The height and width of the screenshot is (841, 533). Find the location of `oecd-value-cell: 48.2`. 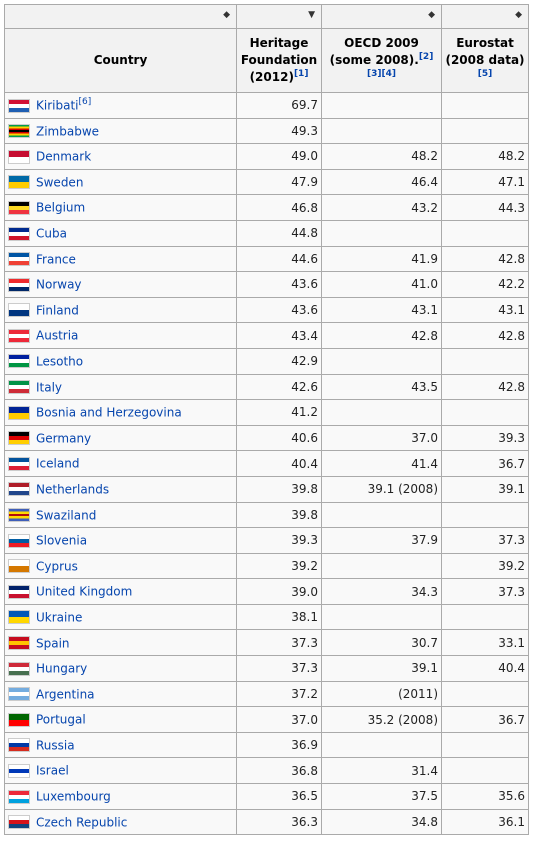

oecd-value-cell: 48.2 is located at coordinates (381, 156).